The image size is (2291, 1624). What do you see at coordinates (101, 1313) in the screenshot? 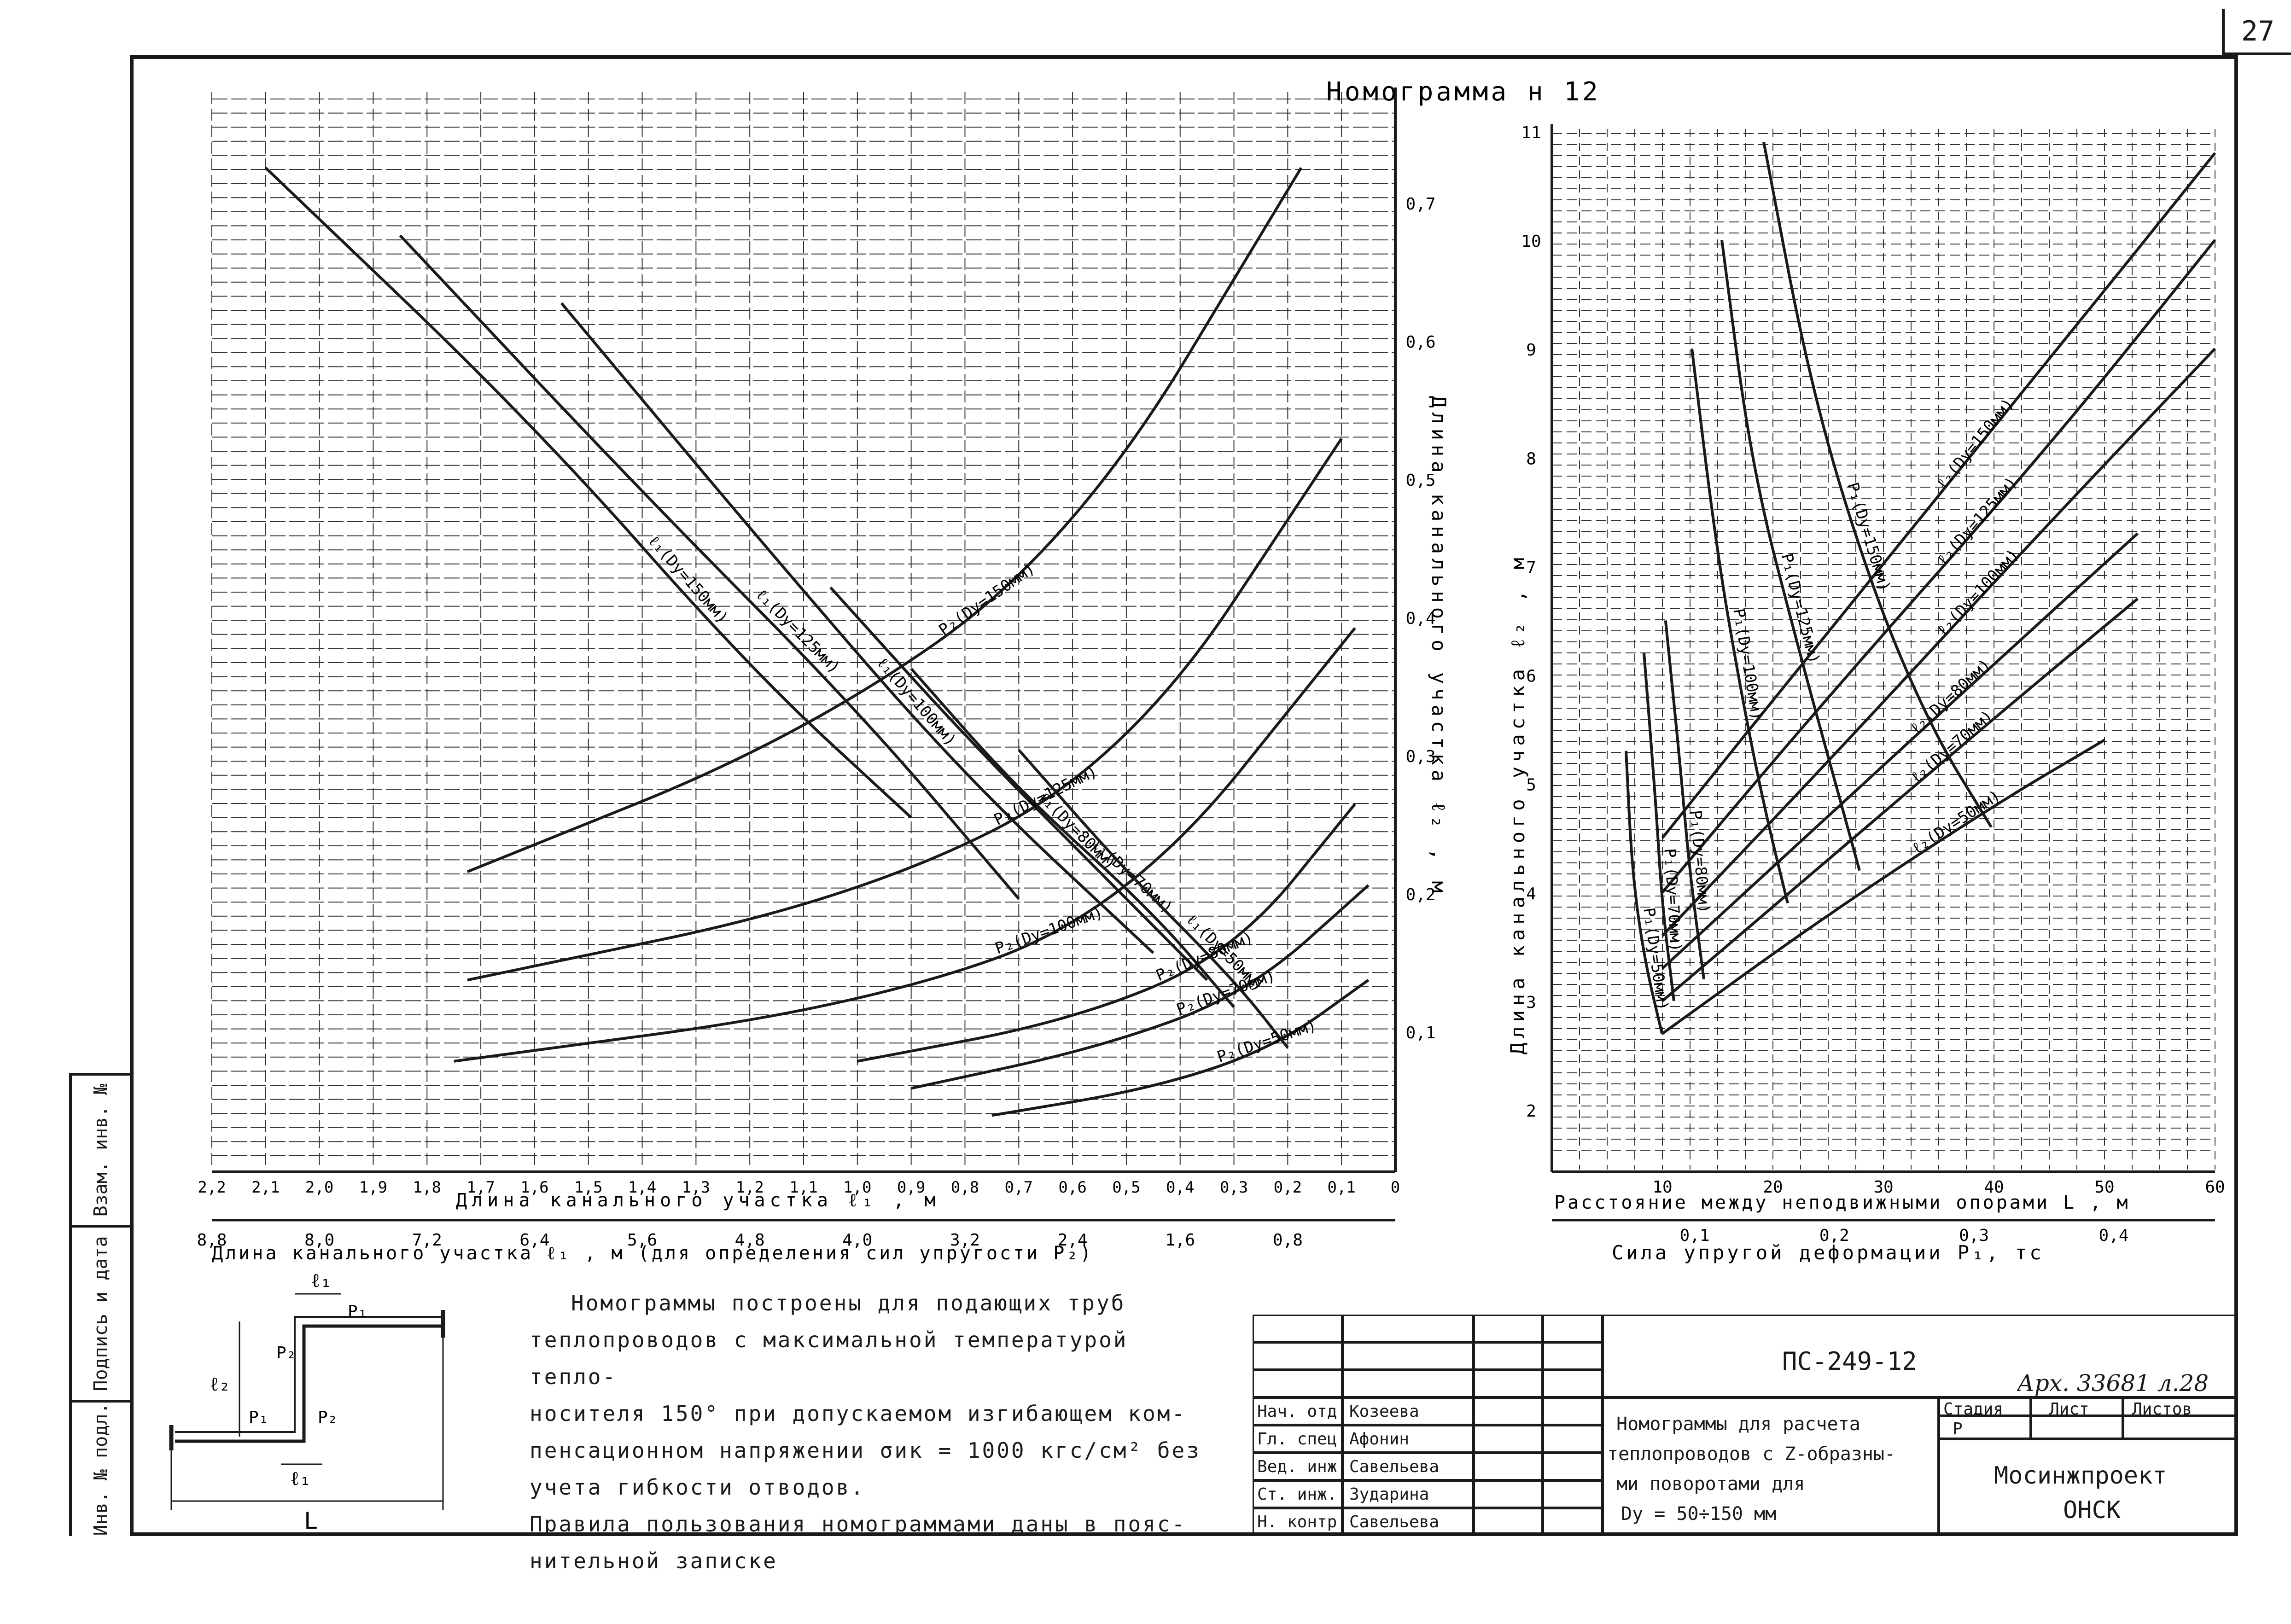
I see `strip-cell-signature: Подпись и дата` at bounding box center [101, 1313].